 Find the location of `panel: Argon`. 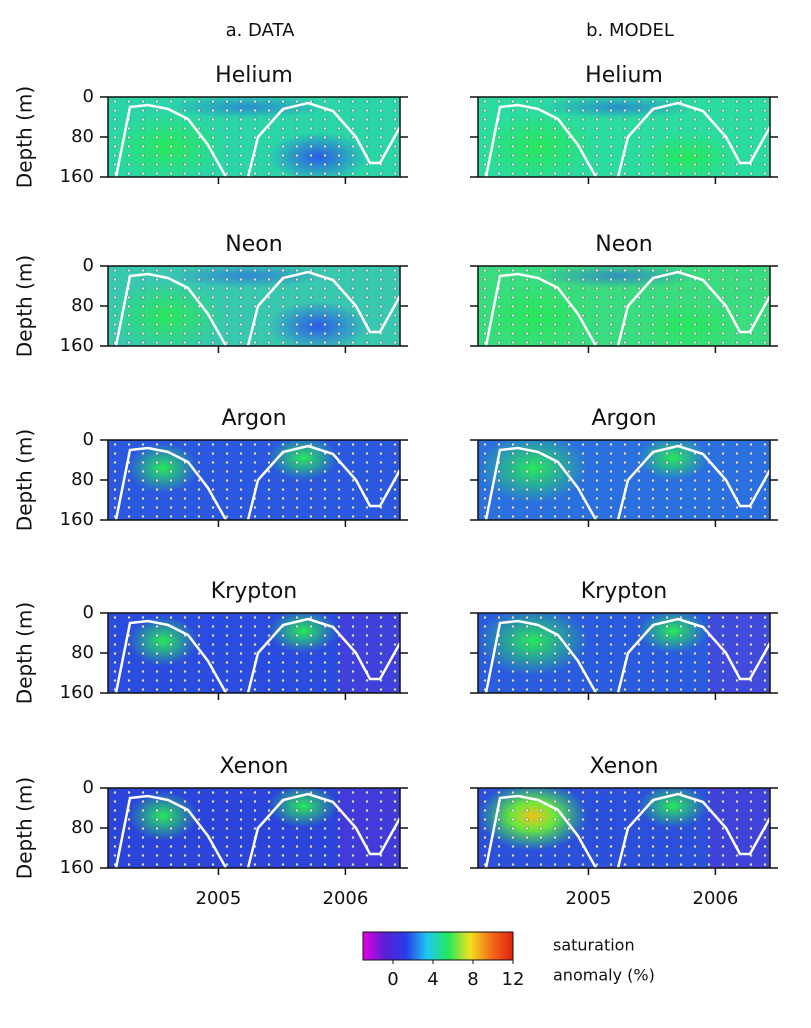

panel: Argon is located at coordinates (624, 466).